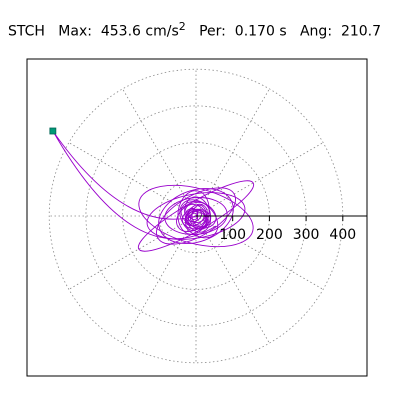  What do you see at coordinates (212, 31) in the screenshot?
I see `per-label: Per:` at bounding box center [212, 31].